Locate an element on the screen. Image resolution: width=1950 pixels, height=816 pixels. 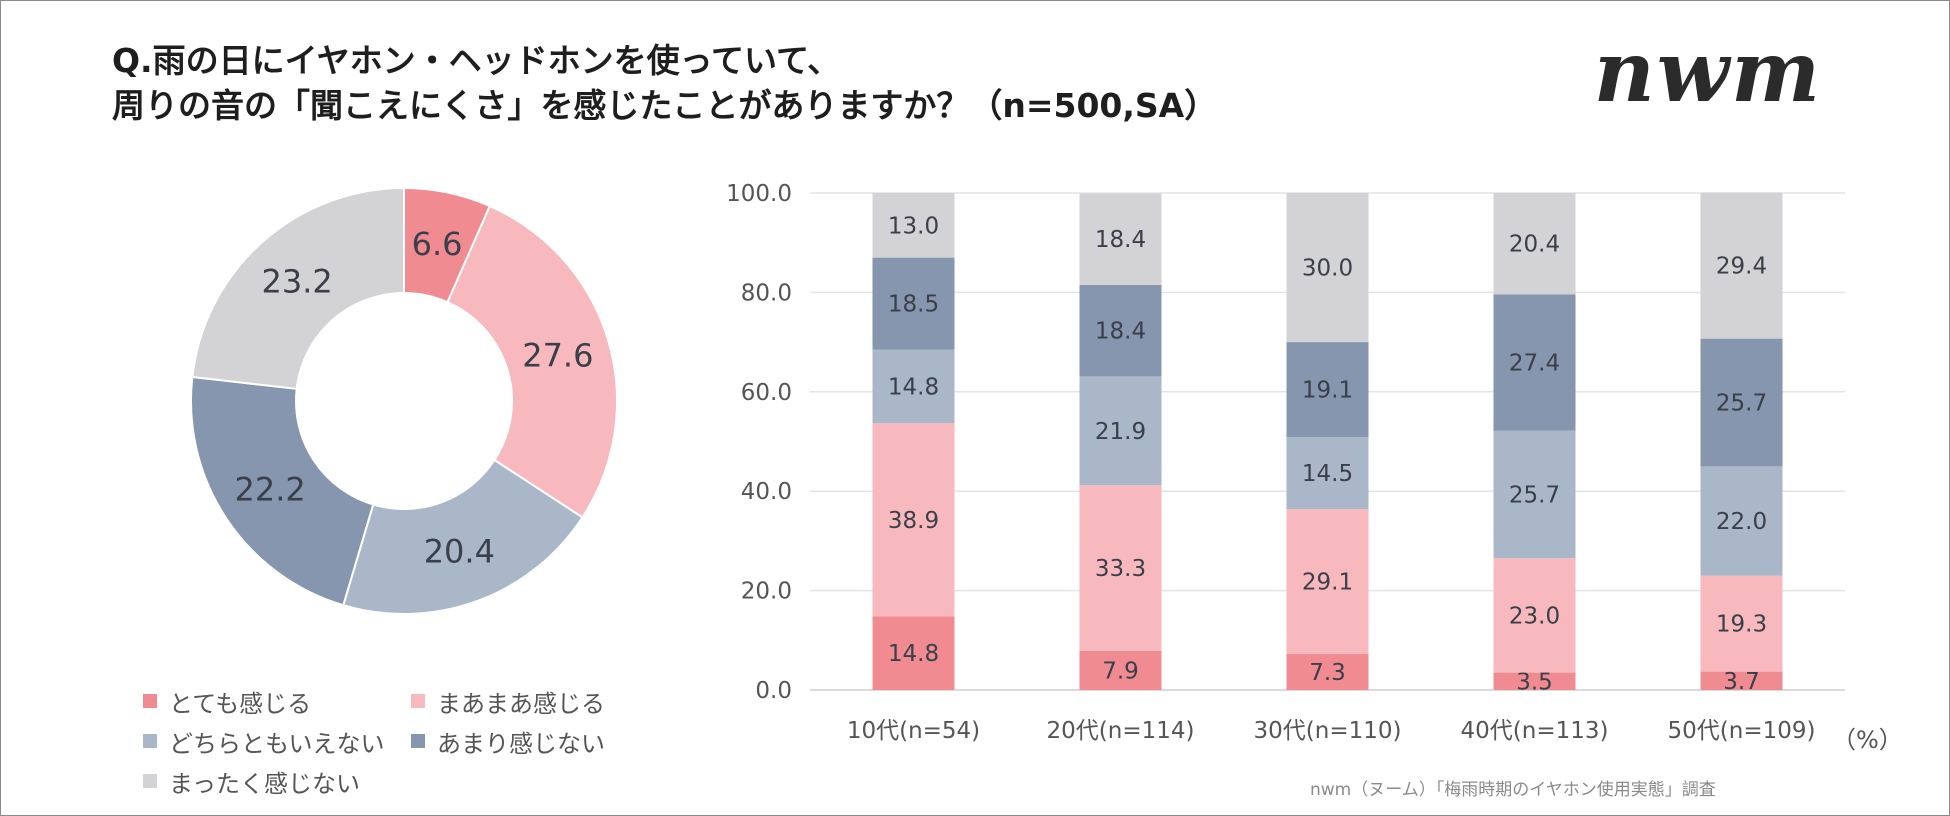
bar-value-label: 18.5 is located at coordinates (913, 305).